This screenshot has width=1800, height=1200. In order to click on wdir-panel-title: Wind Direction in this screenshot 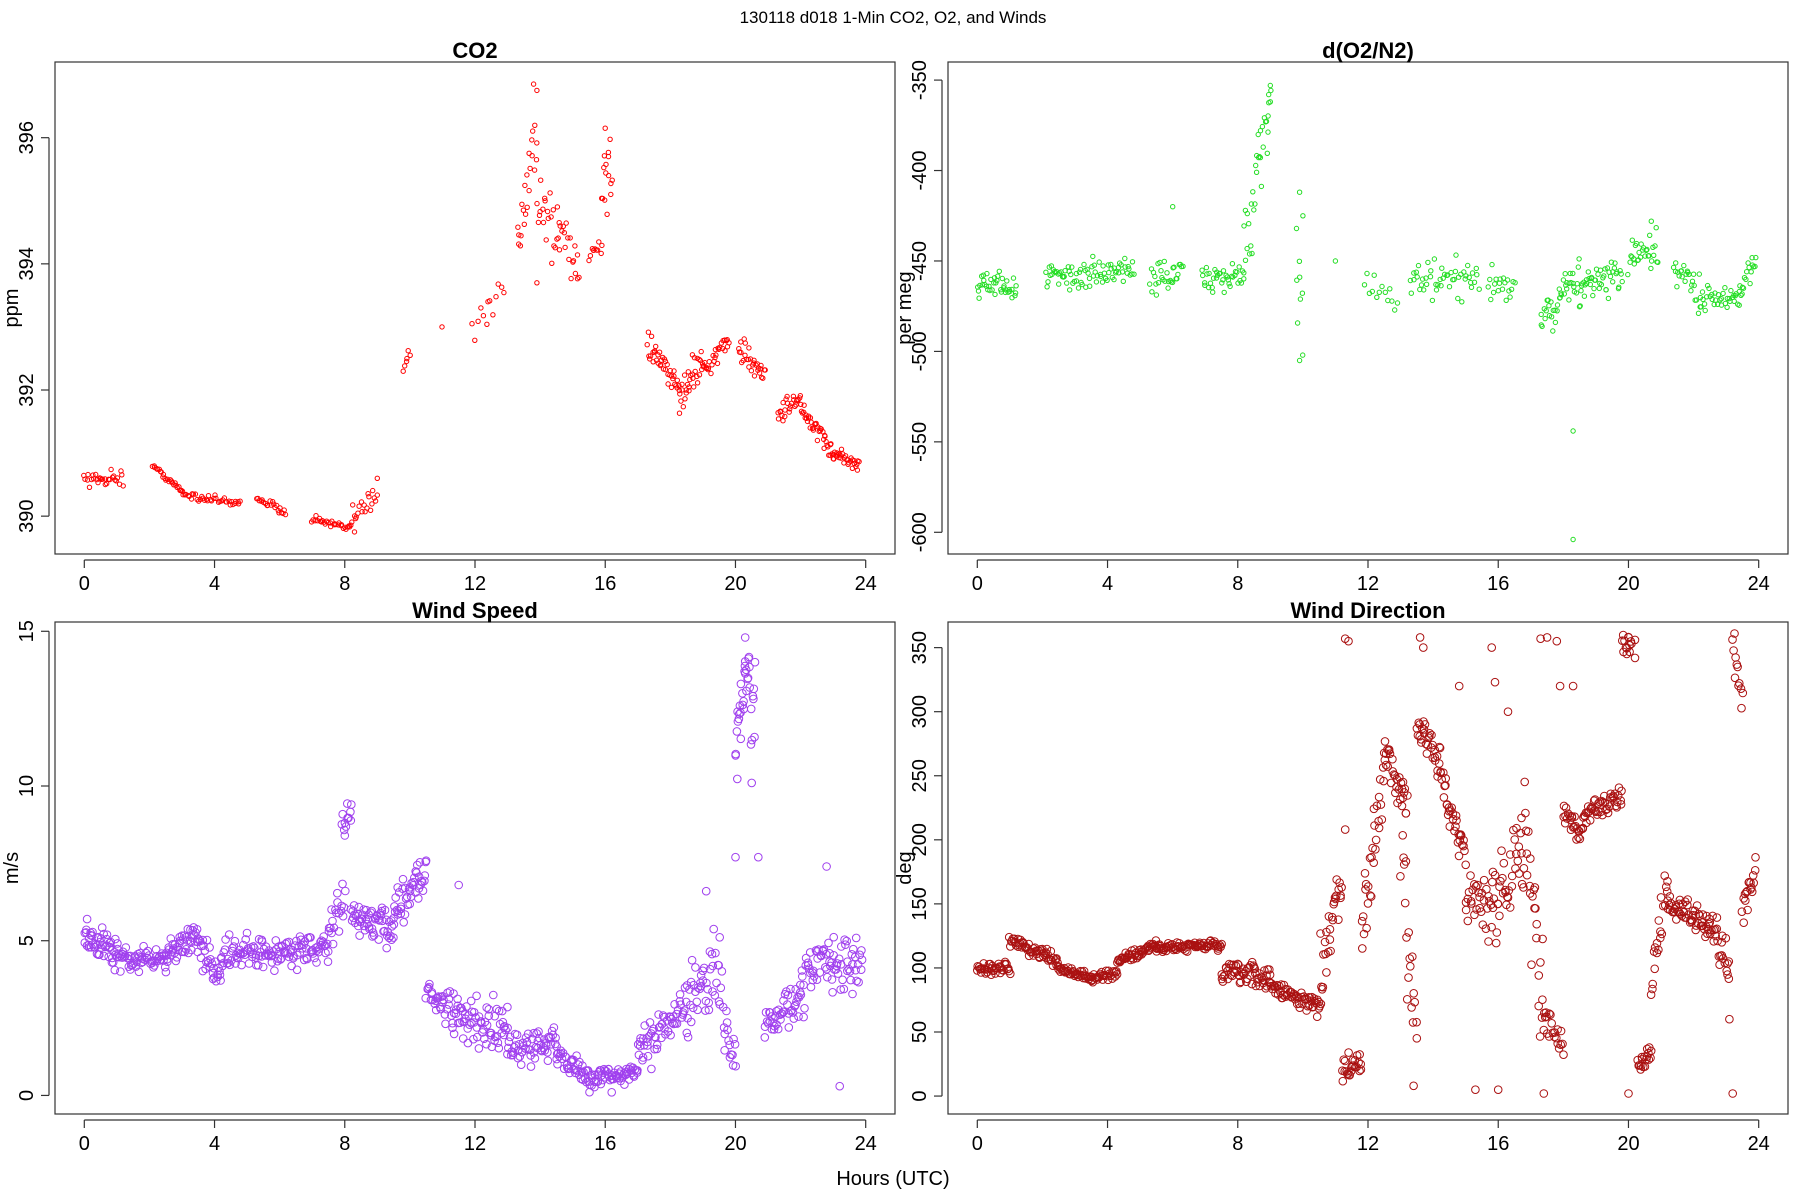, I will do `click(1367, 610)`.